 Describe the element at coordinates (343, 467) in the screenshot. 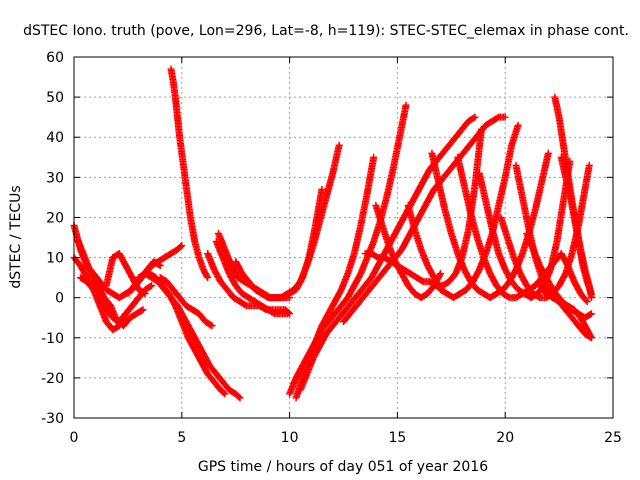

I see `x-axis-label: GPS time / hours of day 051 of year 2016` at that location.